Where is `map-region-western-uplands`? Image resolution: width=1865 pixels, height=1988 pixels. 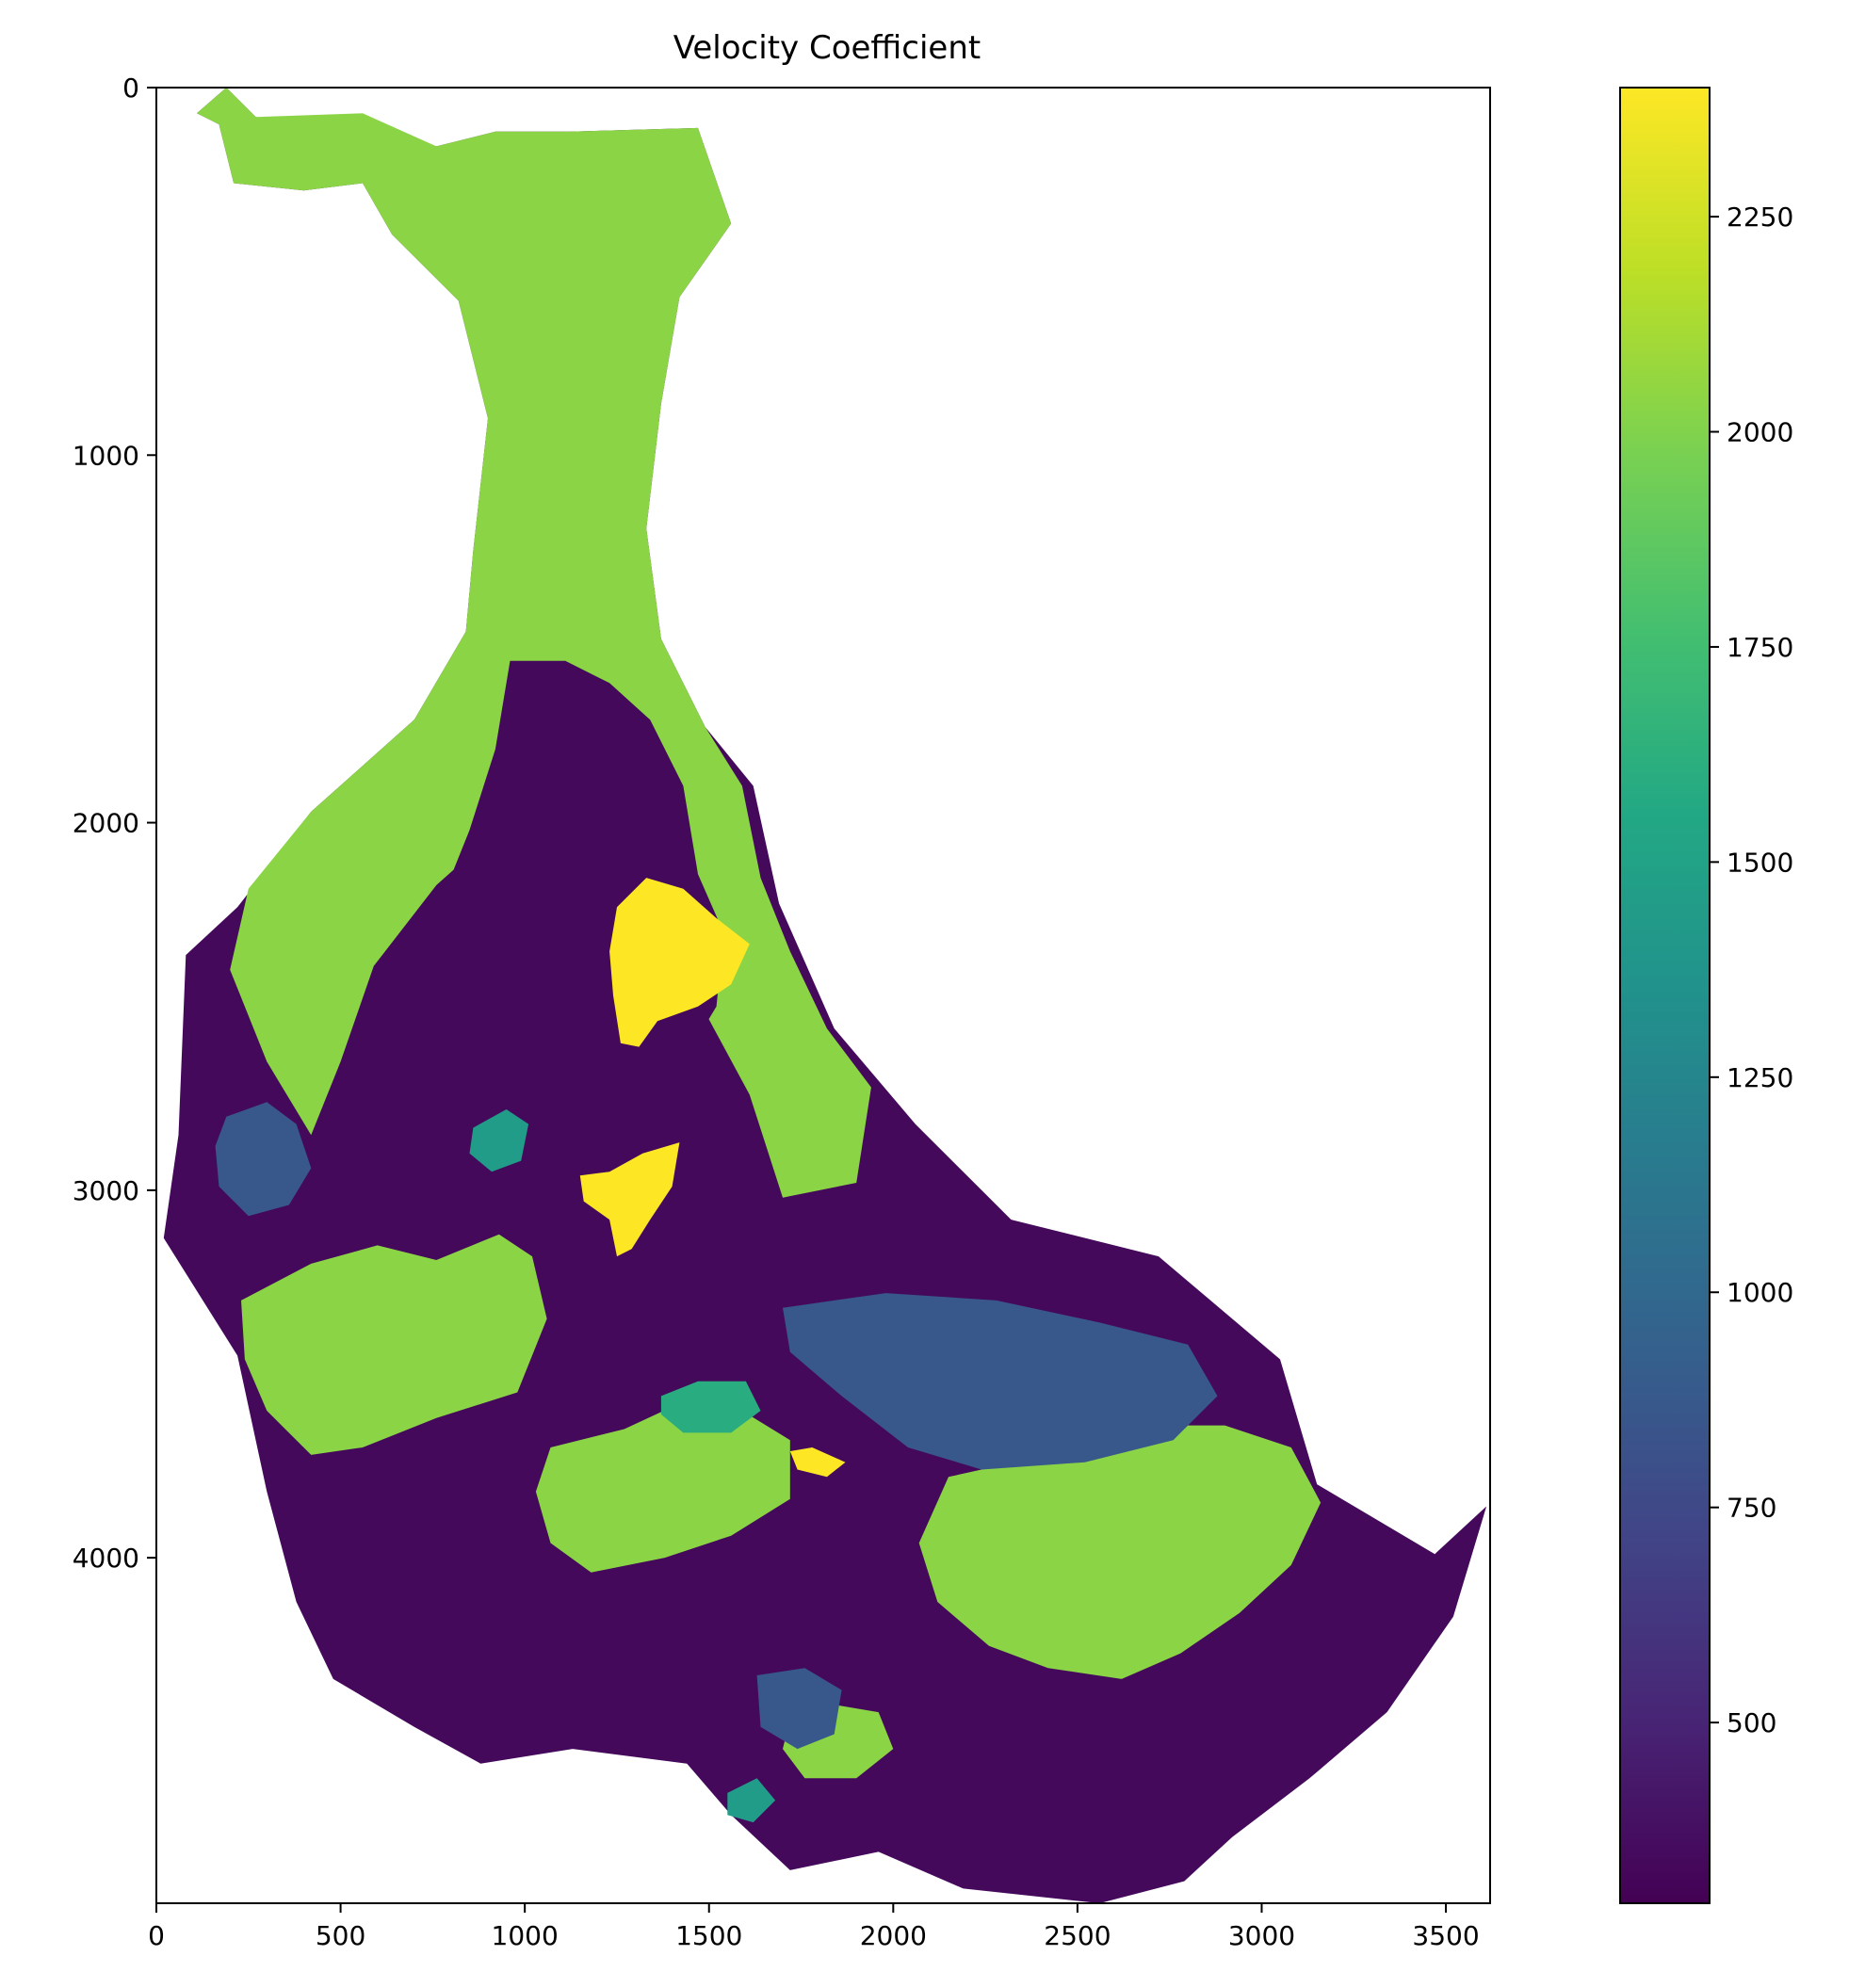
map-region-western-uplands is located at coordinates (263, 1159).